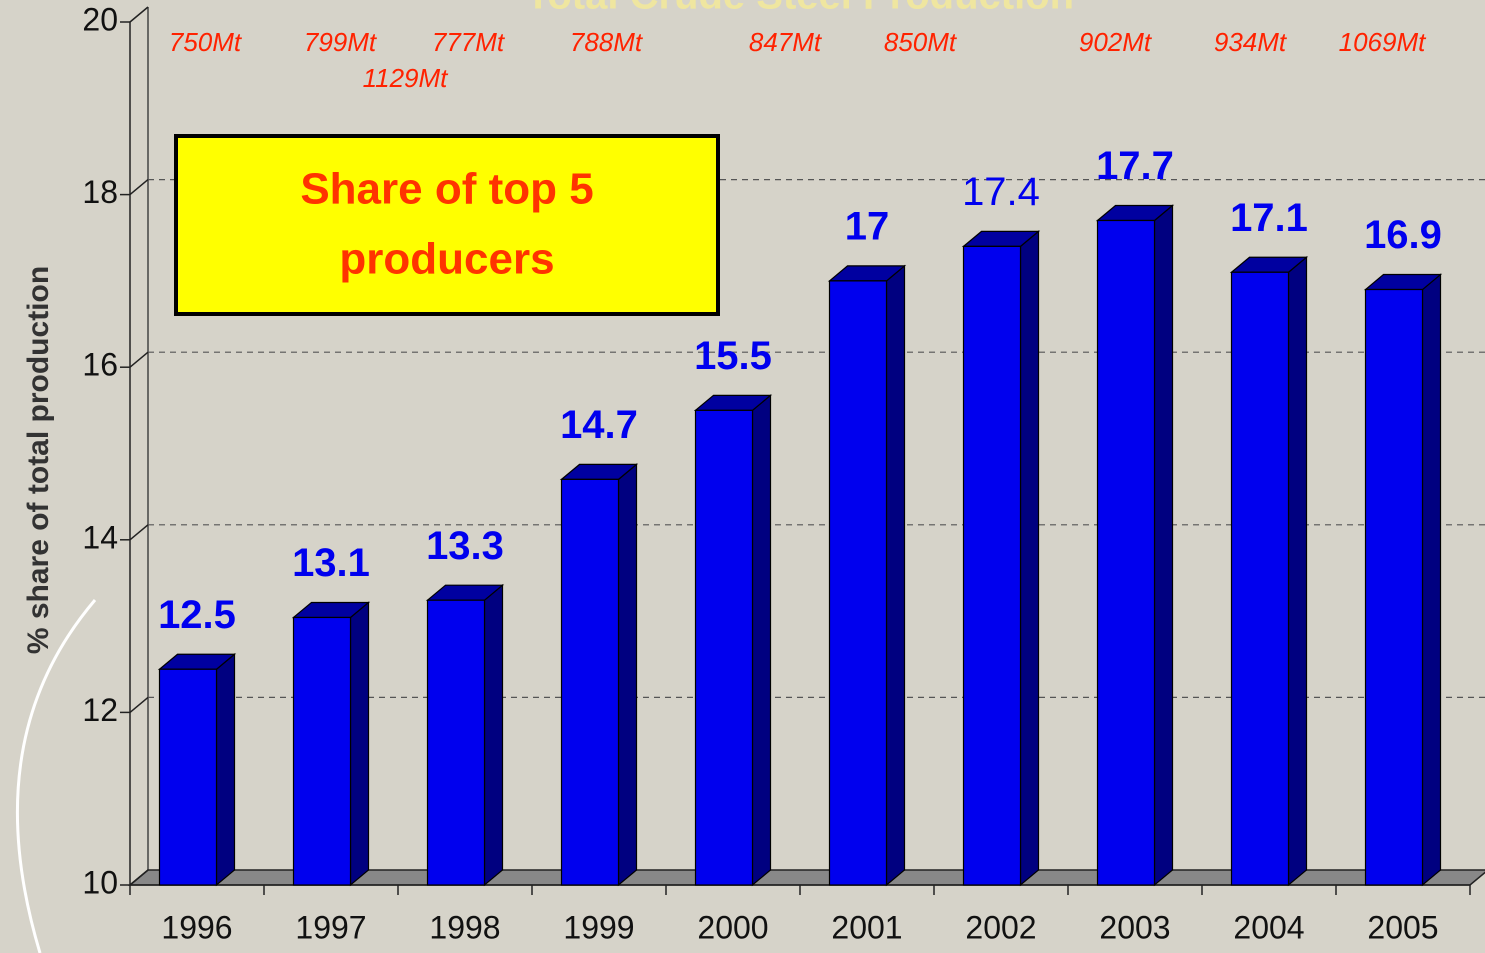 The height and width of the screenshot is (953, 1485). I want to click on x-tick-label: 2003, so click(1134, 927).